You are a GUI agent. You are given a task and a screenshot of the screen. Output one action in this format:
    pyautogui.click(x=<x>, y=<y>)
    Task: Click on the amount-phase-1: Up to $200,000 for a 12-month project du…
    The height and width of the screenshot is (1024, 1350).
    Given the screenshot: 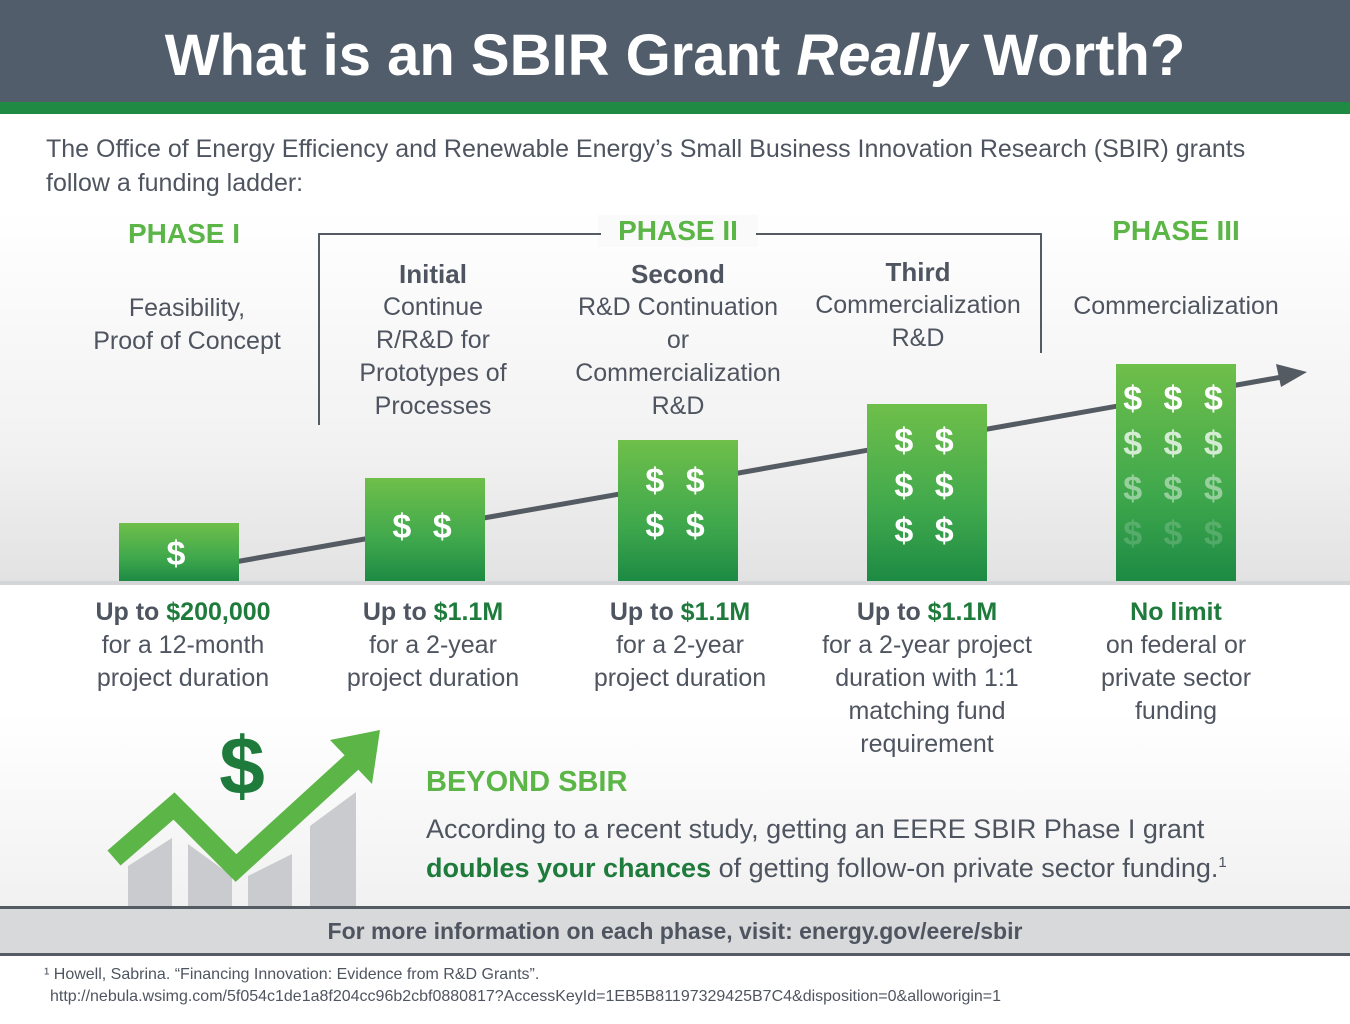 What is the action you would take?
    pyautogui.click(x=183, y=645)
    